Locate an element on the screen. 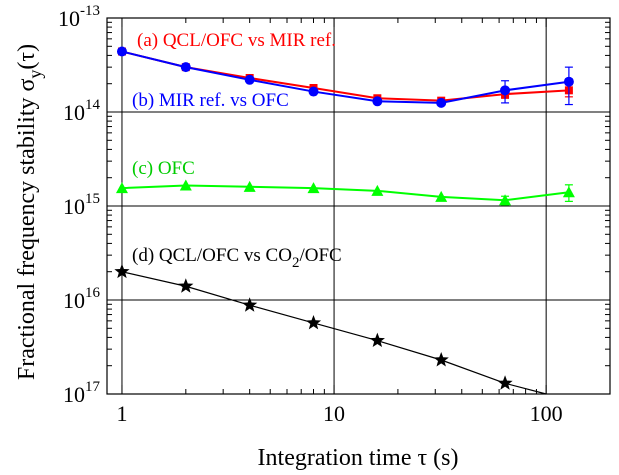 The height and width of the screenshot is (475, 619). y-tick-label: 1015 is located at coordinates (81, 205).